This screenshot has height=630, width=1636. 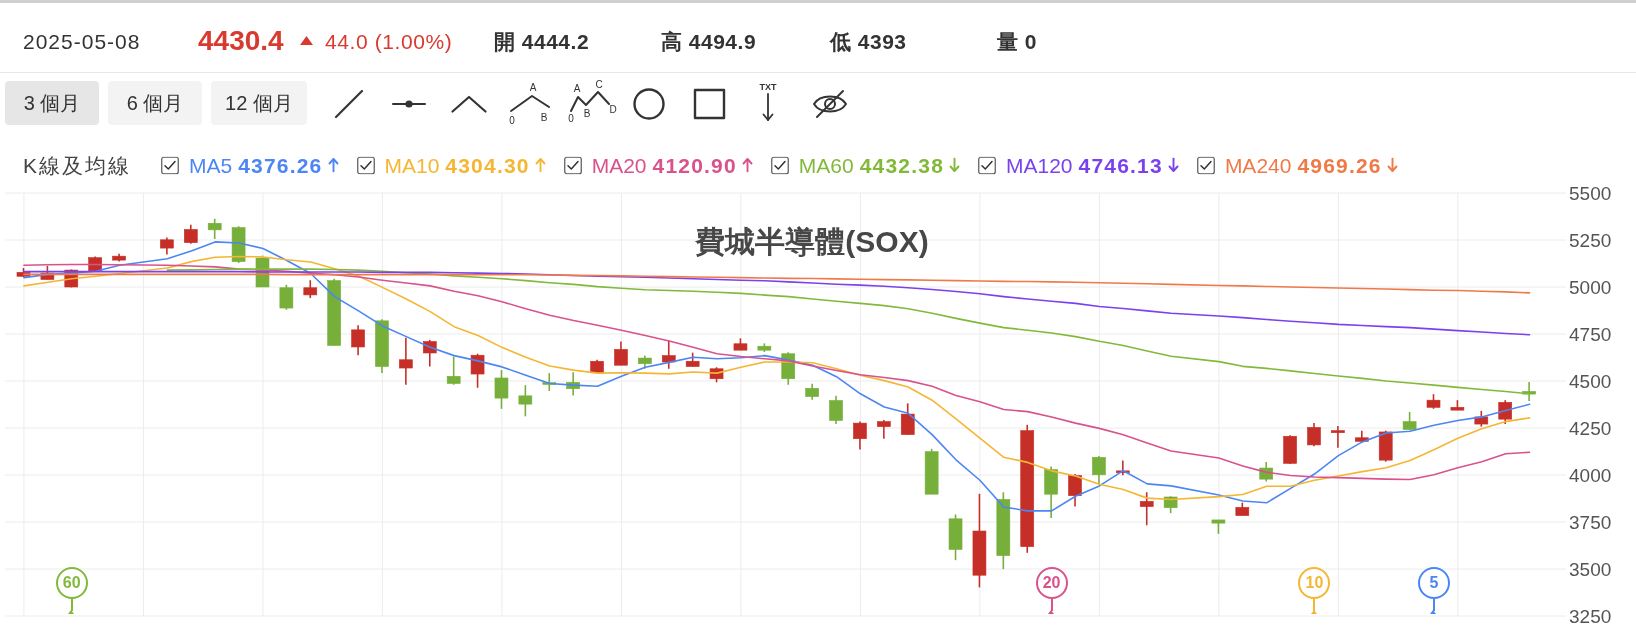 What do you see at coordinates (826, 165) in the screenshot?
I see `text: MA60` at bounding box center [826, 165].